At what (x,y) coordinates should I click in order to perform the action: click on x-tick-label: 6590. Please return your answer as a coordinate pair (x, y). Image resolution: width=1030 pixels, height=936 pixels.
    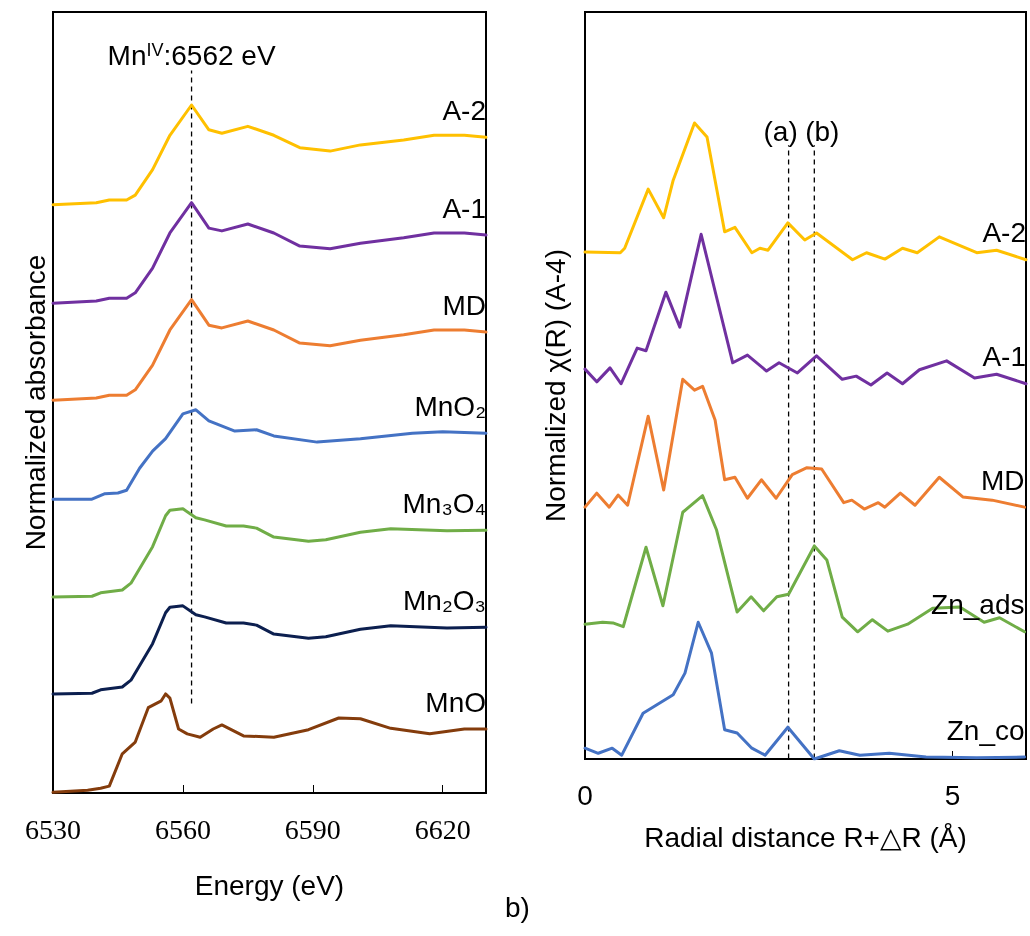
    Looking at the image, I should click on (312, 829).